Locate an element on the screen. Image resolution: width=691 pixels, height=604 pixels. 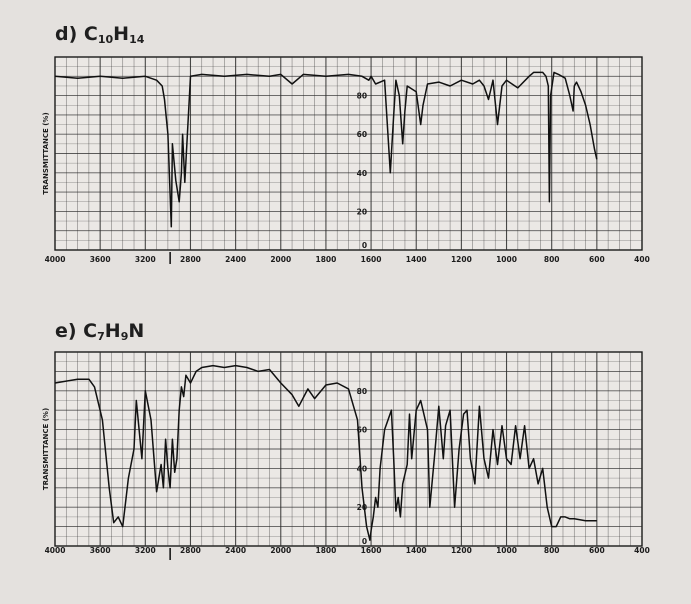
panel-title: e) C7H9N is located at coordinates (99, 331).